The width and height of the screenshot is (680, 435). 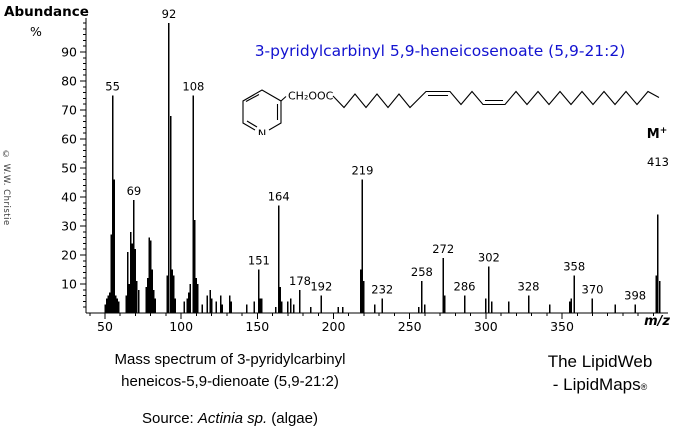 What do you see at coordinates (657, 134) in the screenshot?
I see `molecular-ion-label: M+` at bounding box center [657, 134].